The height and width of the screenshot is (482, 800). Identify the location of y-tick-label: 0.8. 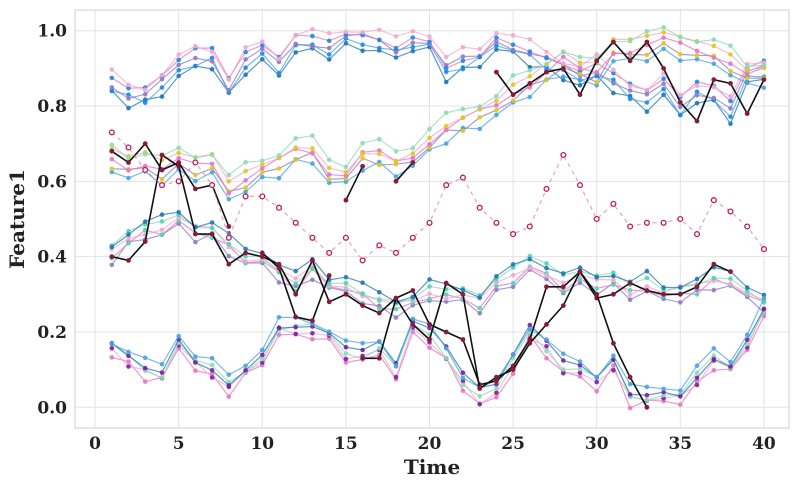
(52, 107).